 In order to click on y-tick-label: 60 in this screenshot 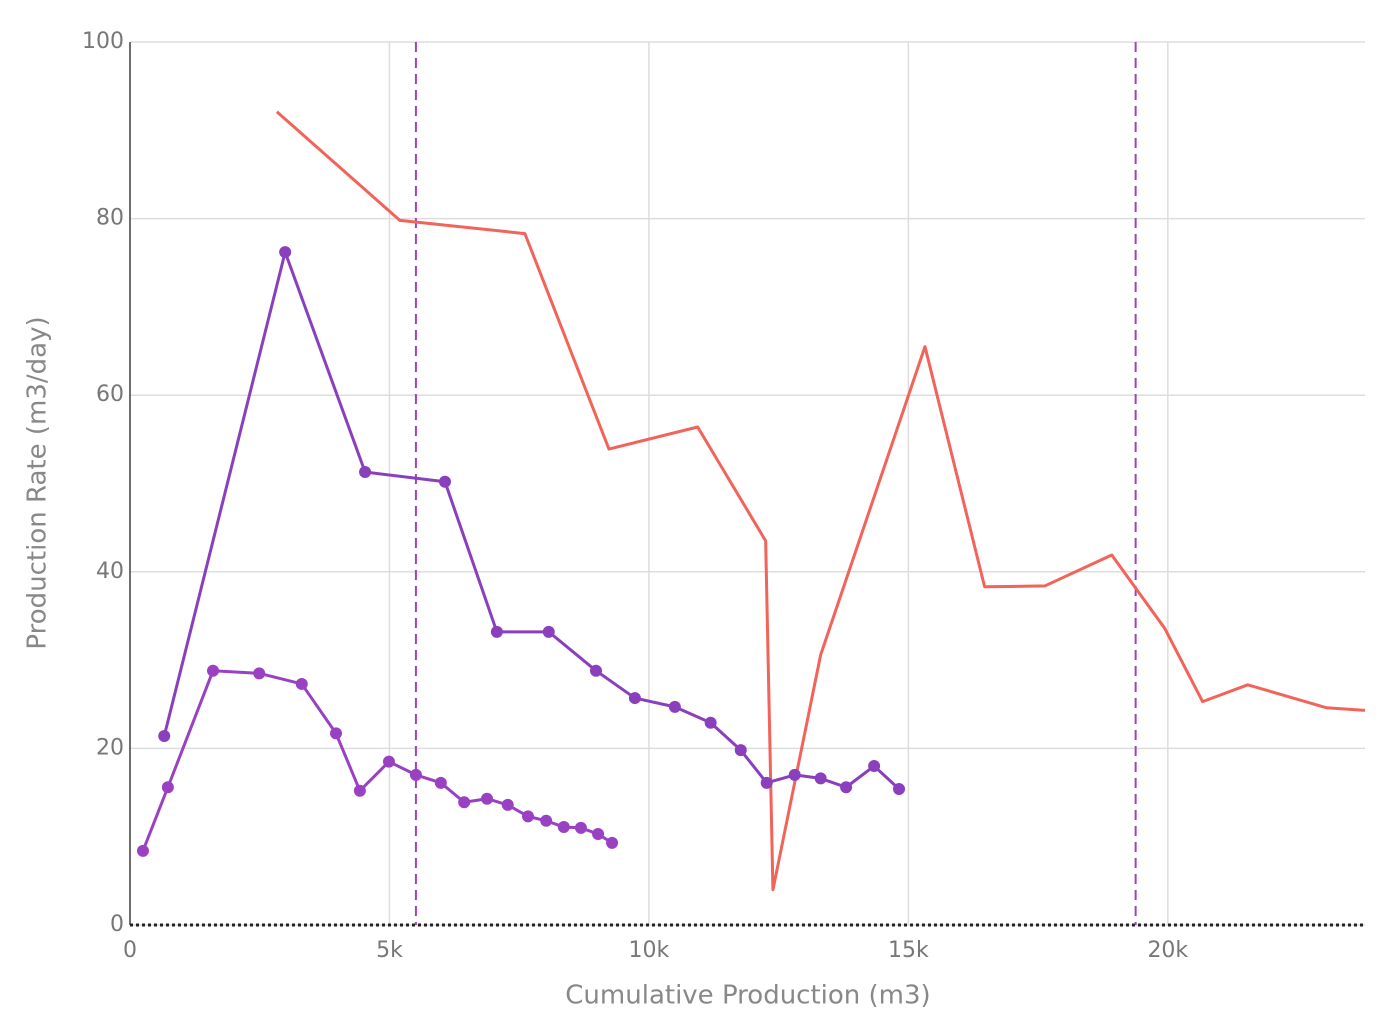, I will do `click(110, 394)`.